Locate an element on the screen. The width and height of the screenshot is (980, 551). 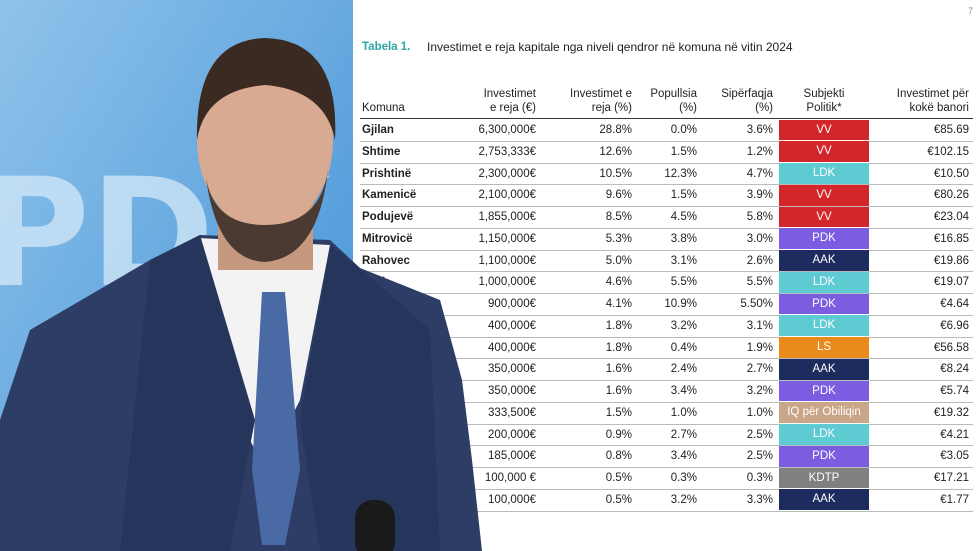
table-cell: 900,000€ is located at coordinates (512, 304).